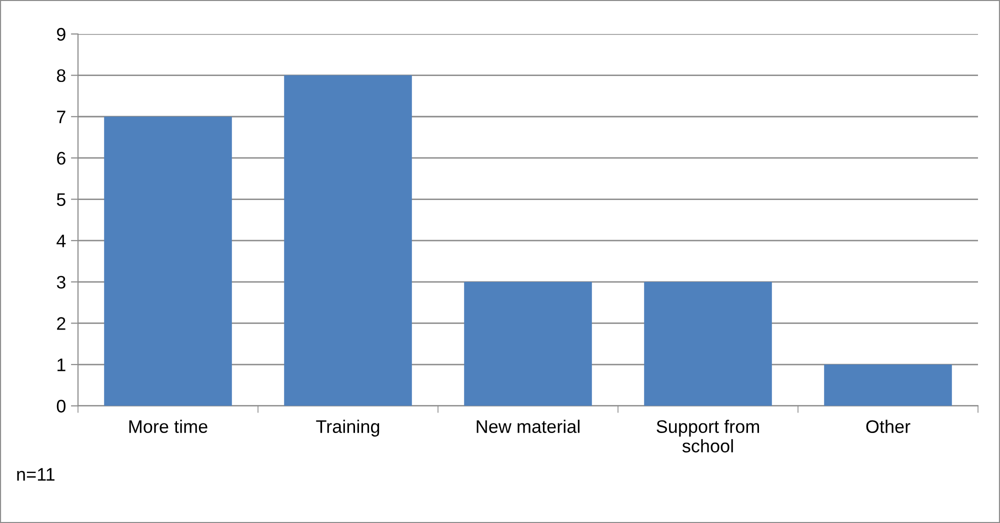  Describe the element at coordinates (61, 199) in the screenshot. I see `y-tick-label: 5` at that location.